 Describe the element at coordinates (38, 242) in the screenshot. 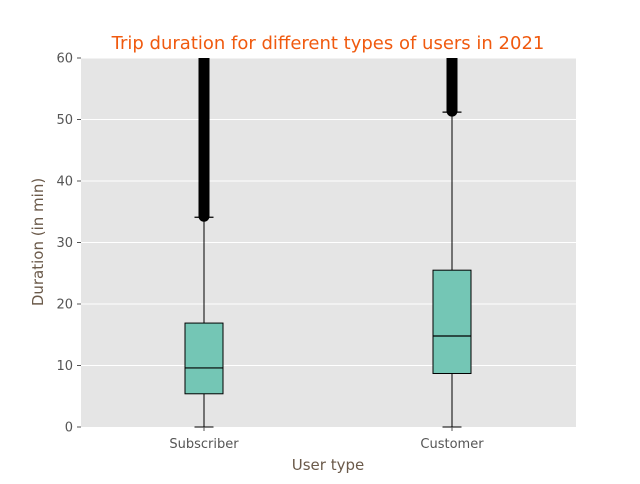

I see `y-axis-label: Duration (in min)` at that location.